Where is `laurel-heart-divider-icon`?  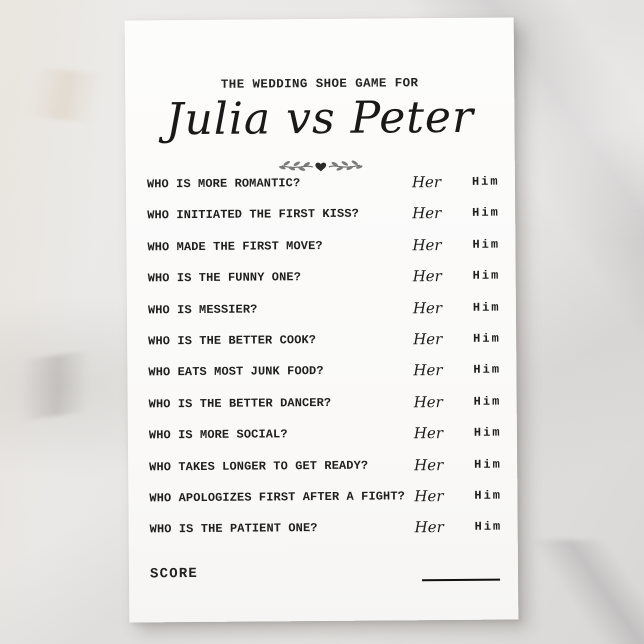
laurel-heart-divider-icon is located at coordinates (320, 169).